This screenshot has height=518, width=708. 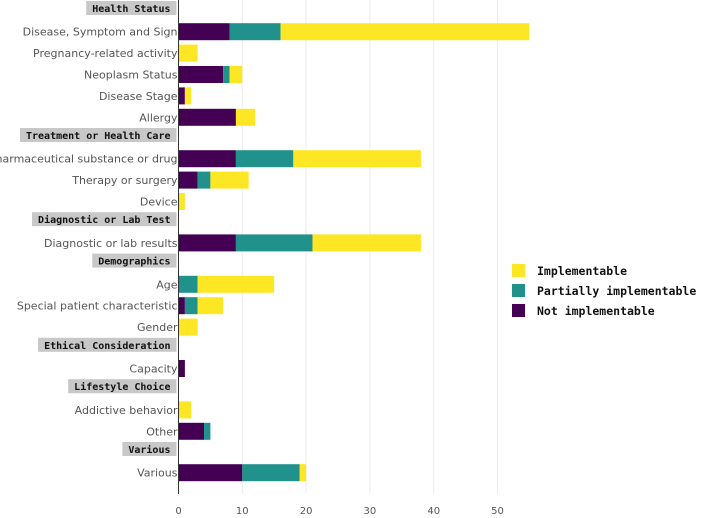 I want to click on x-tick-0: 0, so click(x=178, y=511).